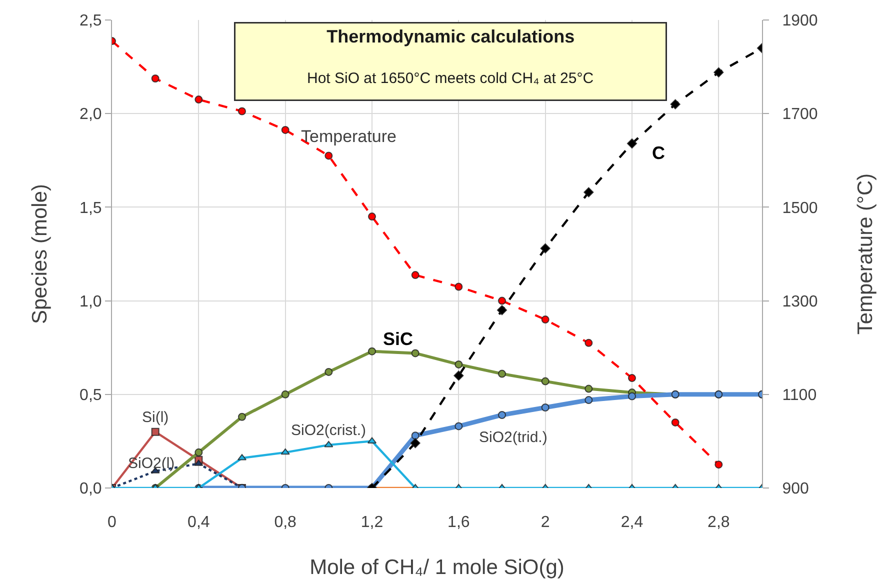  Describe the element at coordinates (91, 21) in the screenshot. I see `y-tick-label: 2,5` at that location.